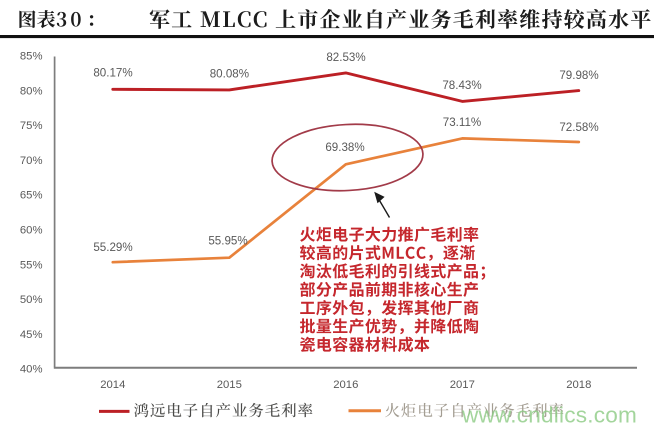 The image size is (654, 435). What do you see at coordinates (112, 385) in the screenshot?
I see `svg-text: 2014` at bounding box center [112, 385].